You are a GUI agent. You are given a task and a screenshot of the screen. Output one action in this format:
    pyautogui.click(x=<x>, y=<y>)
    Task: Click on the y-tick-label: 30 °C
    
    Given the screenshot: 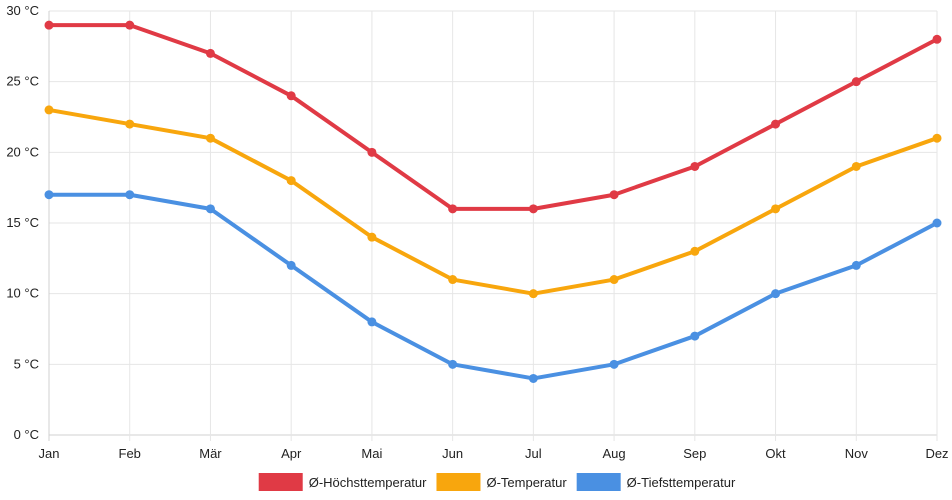 What is the action you would take?
    pyautogui.click(x=22, y=10)
    